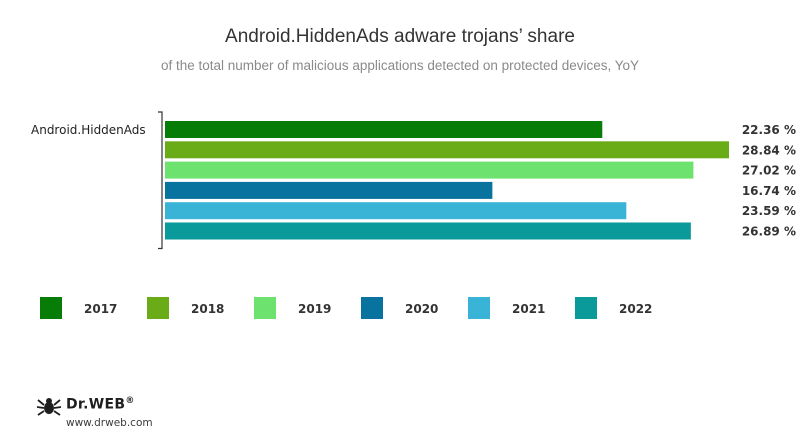  What do you see at coordinates (51, 308) in the screenshot?
I see `legend-swatch-2017` at bounding box center [51, 308].